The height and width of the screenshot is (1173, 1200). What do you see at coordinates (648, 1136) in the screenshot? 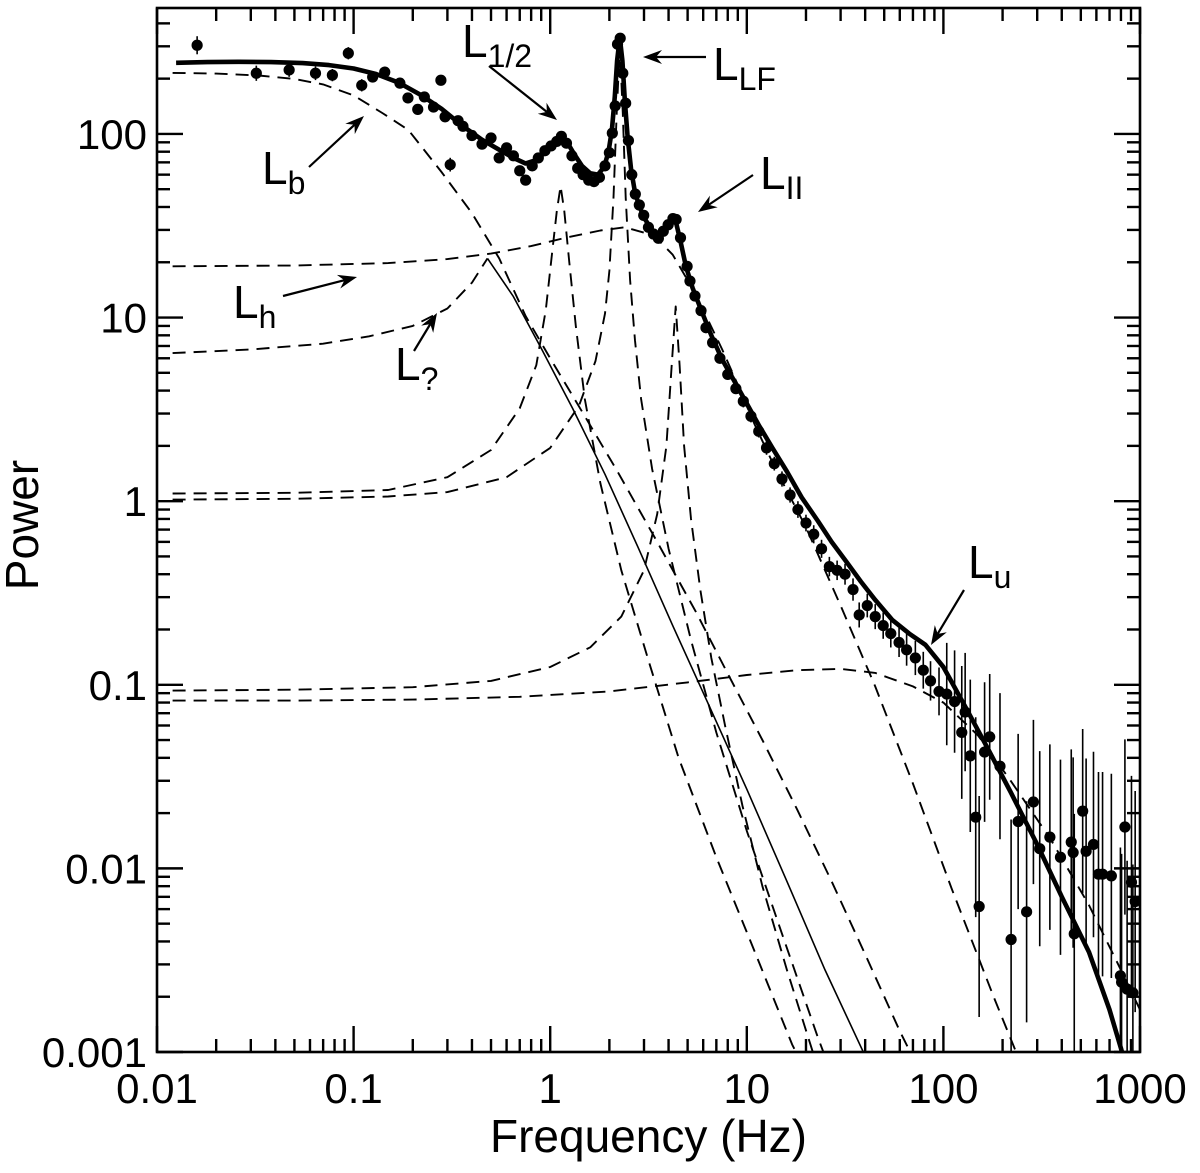
I see `x-axis-title: Frequency (Hz)` at bounding box center [648, 1136].